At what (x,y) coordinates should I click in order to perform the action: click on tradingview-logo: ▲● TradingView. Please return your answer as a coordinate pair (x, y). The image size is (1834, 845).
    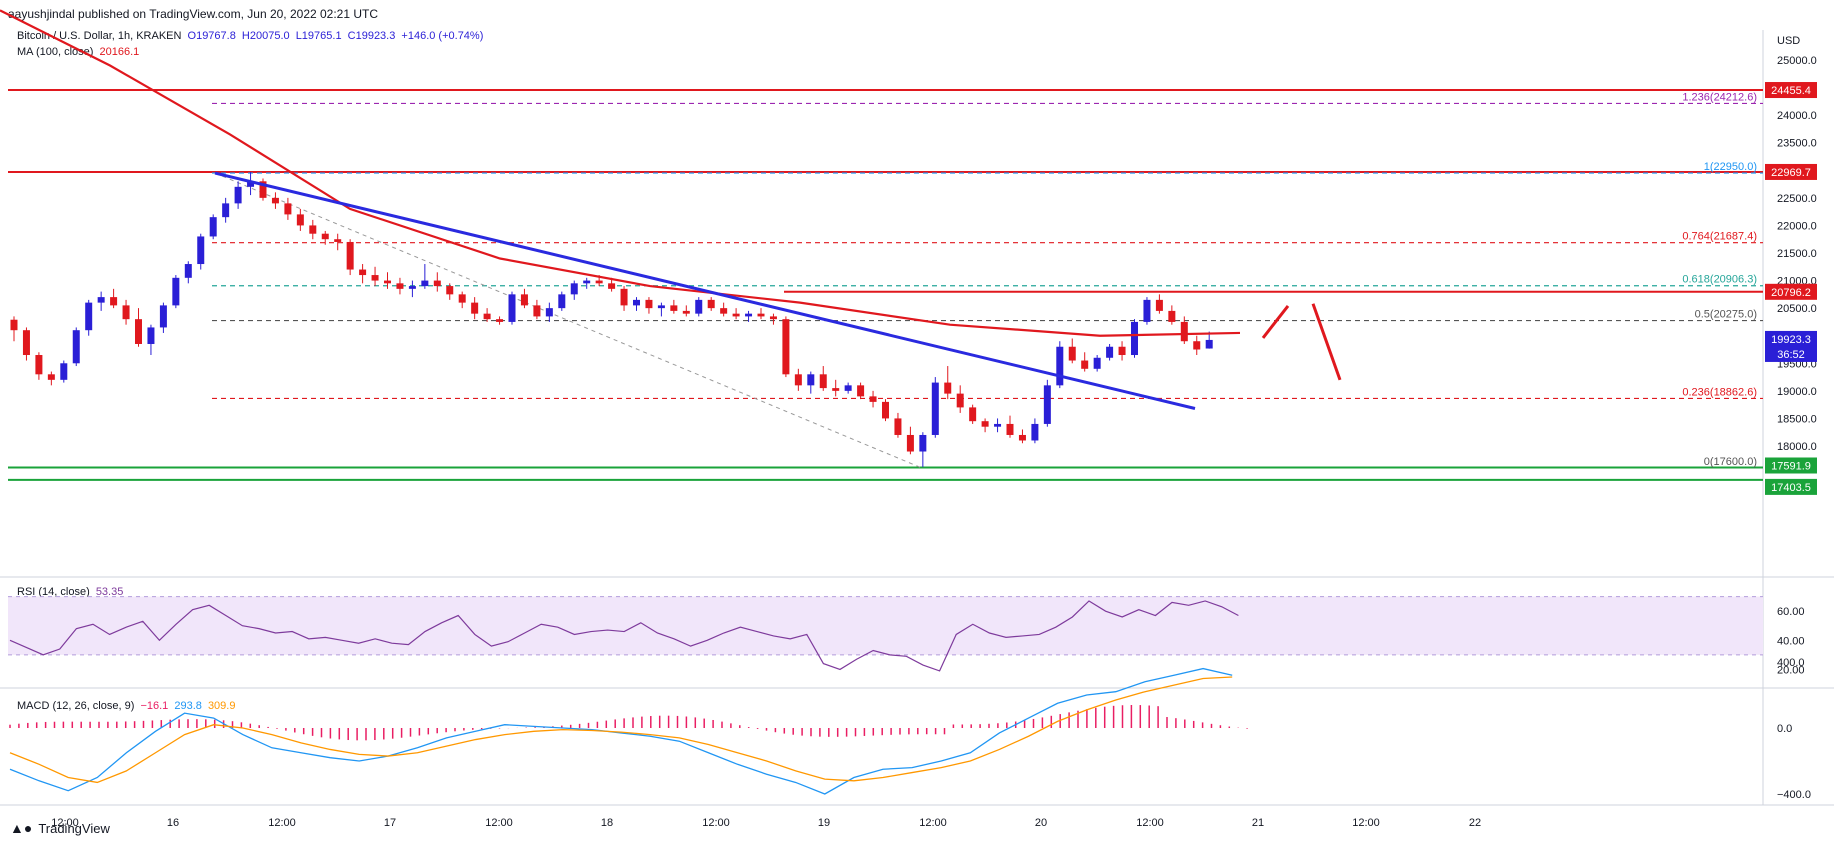
    Looking at the image, I should click on (60, 828).